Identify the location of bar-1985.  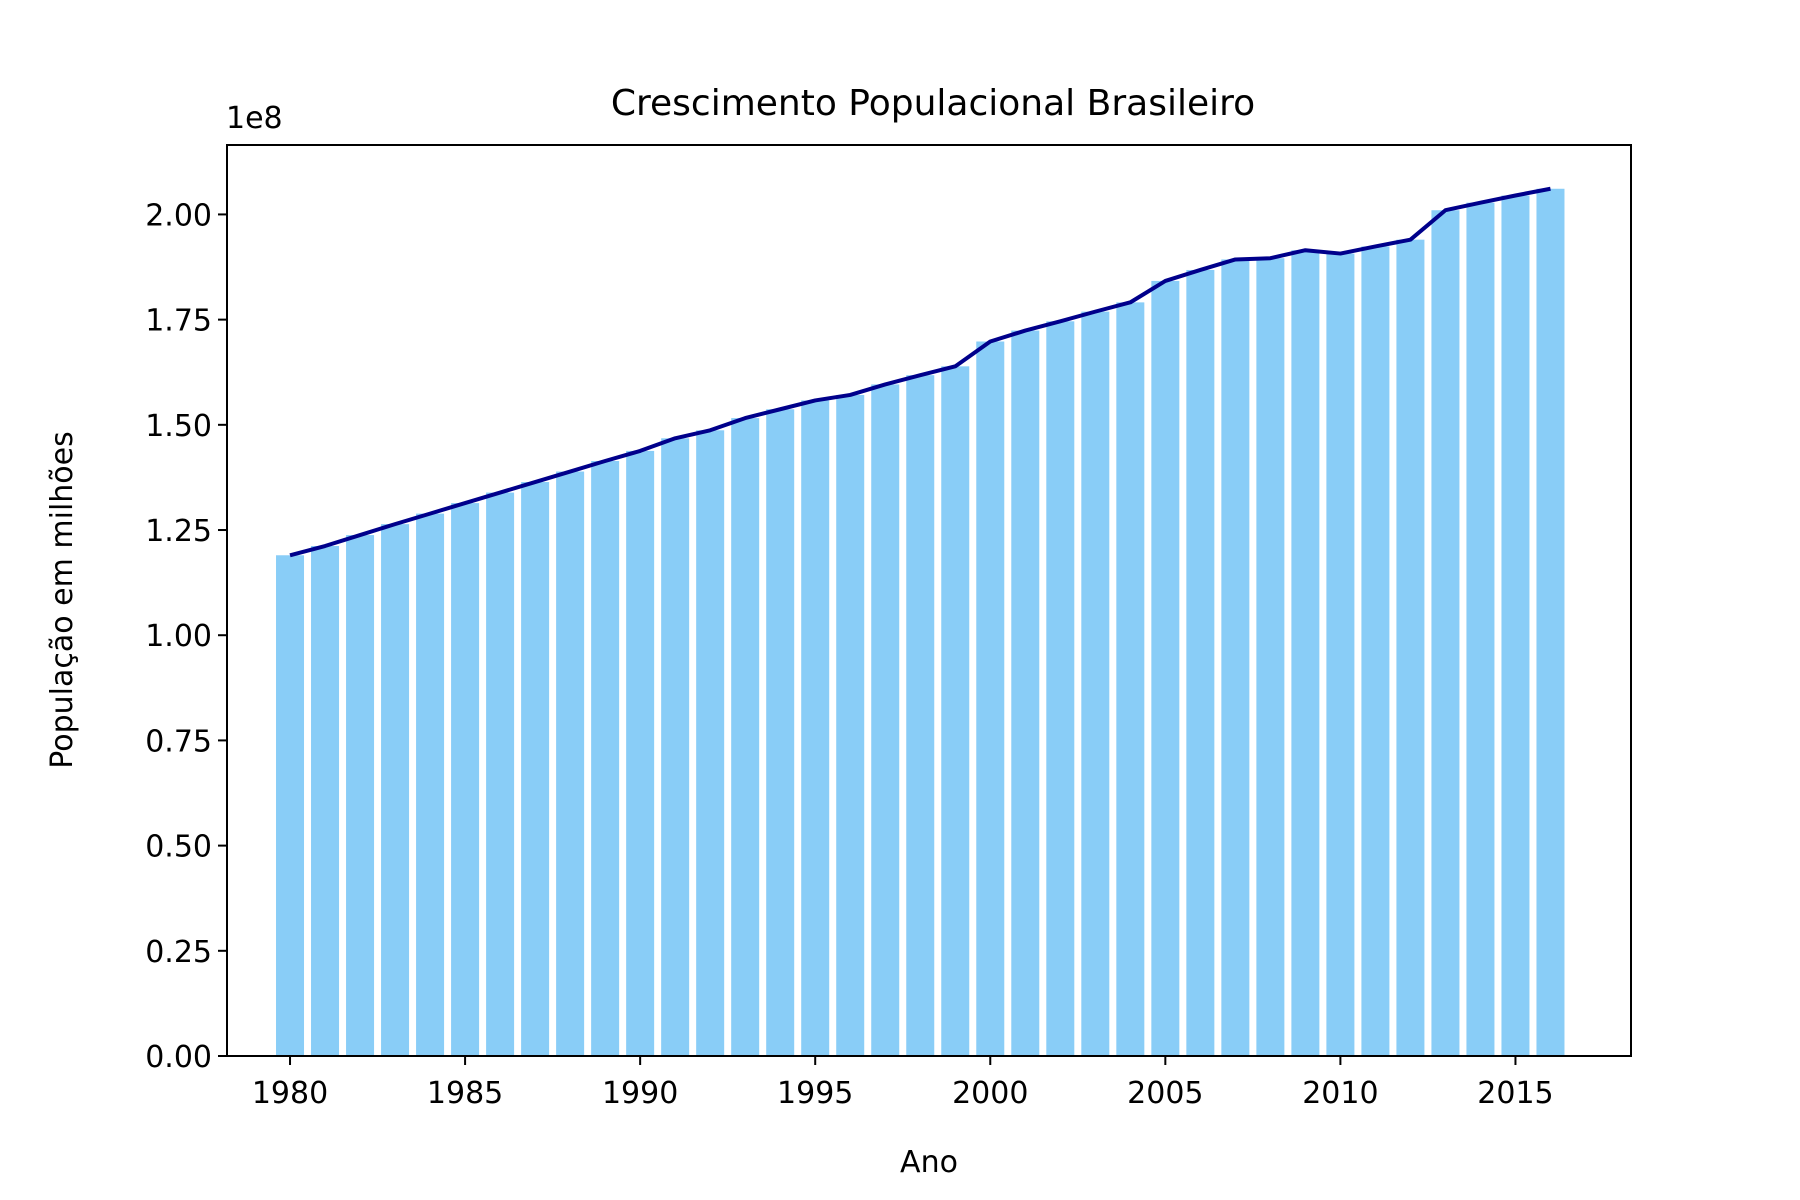
(465, 779).